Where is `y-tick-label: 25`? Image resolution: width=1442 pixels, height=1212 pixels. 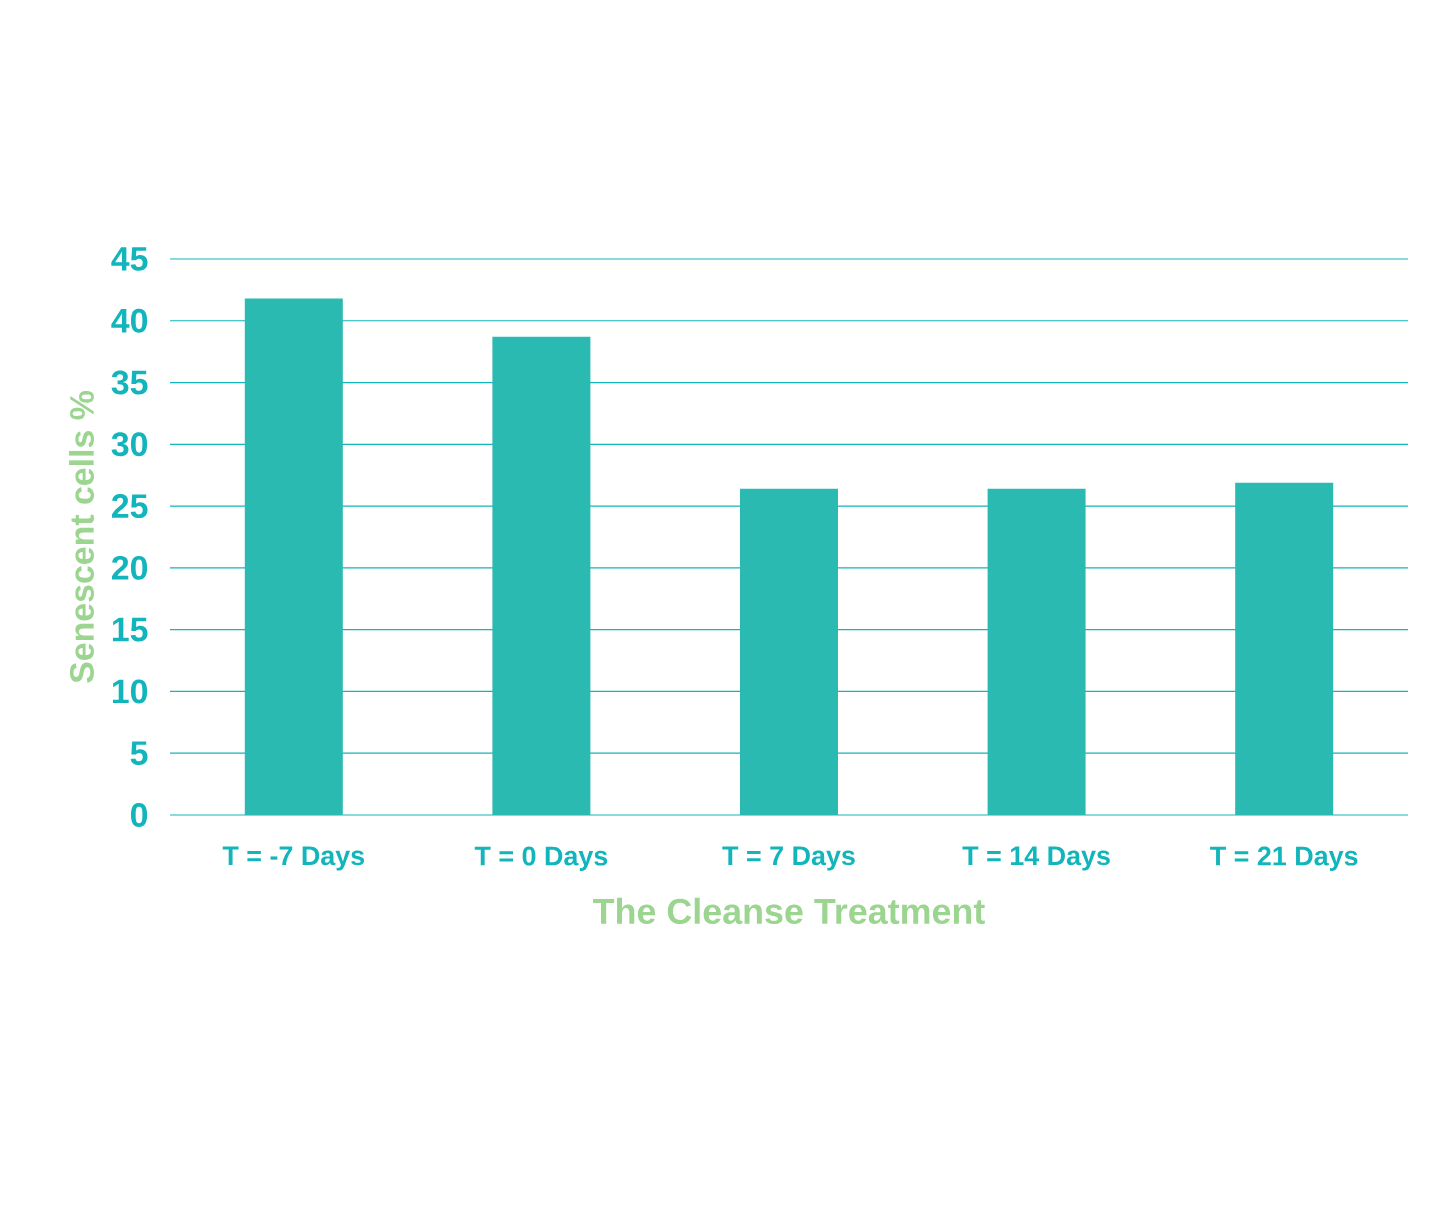 y-tick-label: 25 is located at coordinates (129, 506).